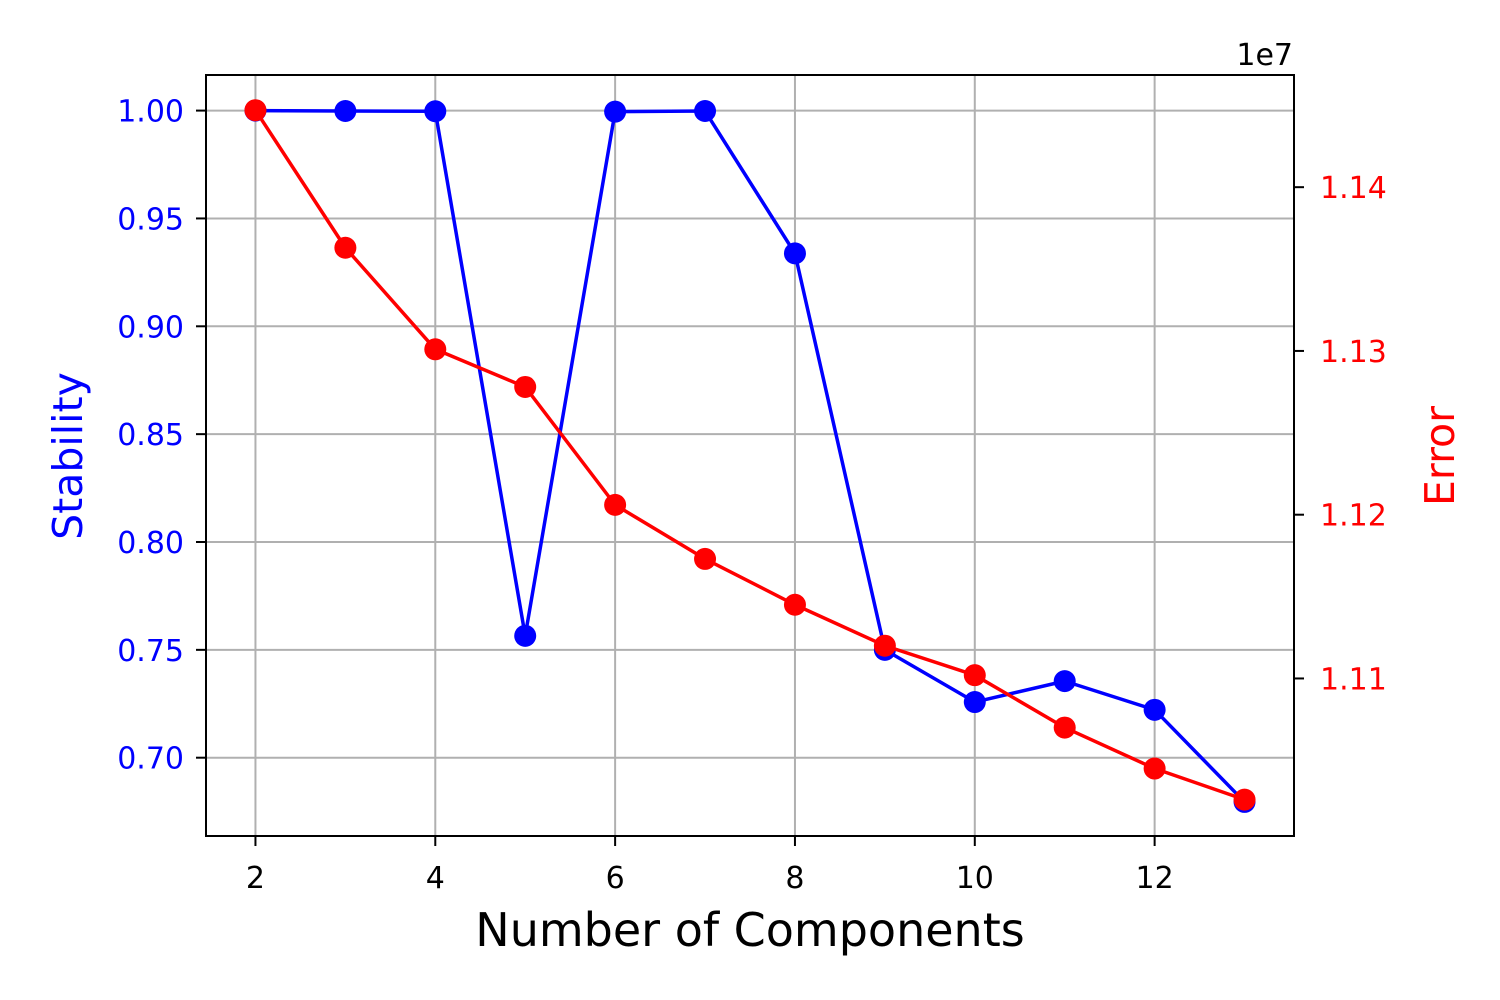 This screenshot has width=1500, height=1000. What do you see at coordinates (150, 435) in the screenshot?
I see `left-tick-label: 0.85` at bounding box center [150, 435].